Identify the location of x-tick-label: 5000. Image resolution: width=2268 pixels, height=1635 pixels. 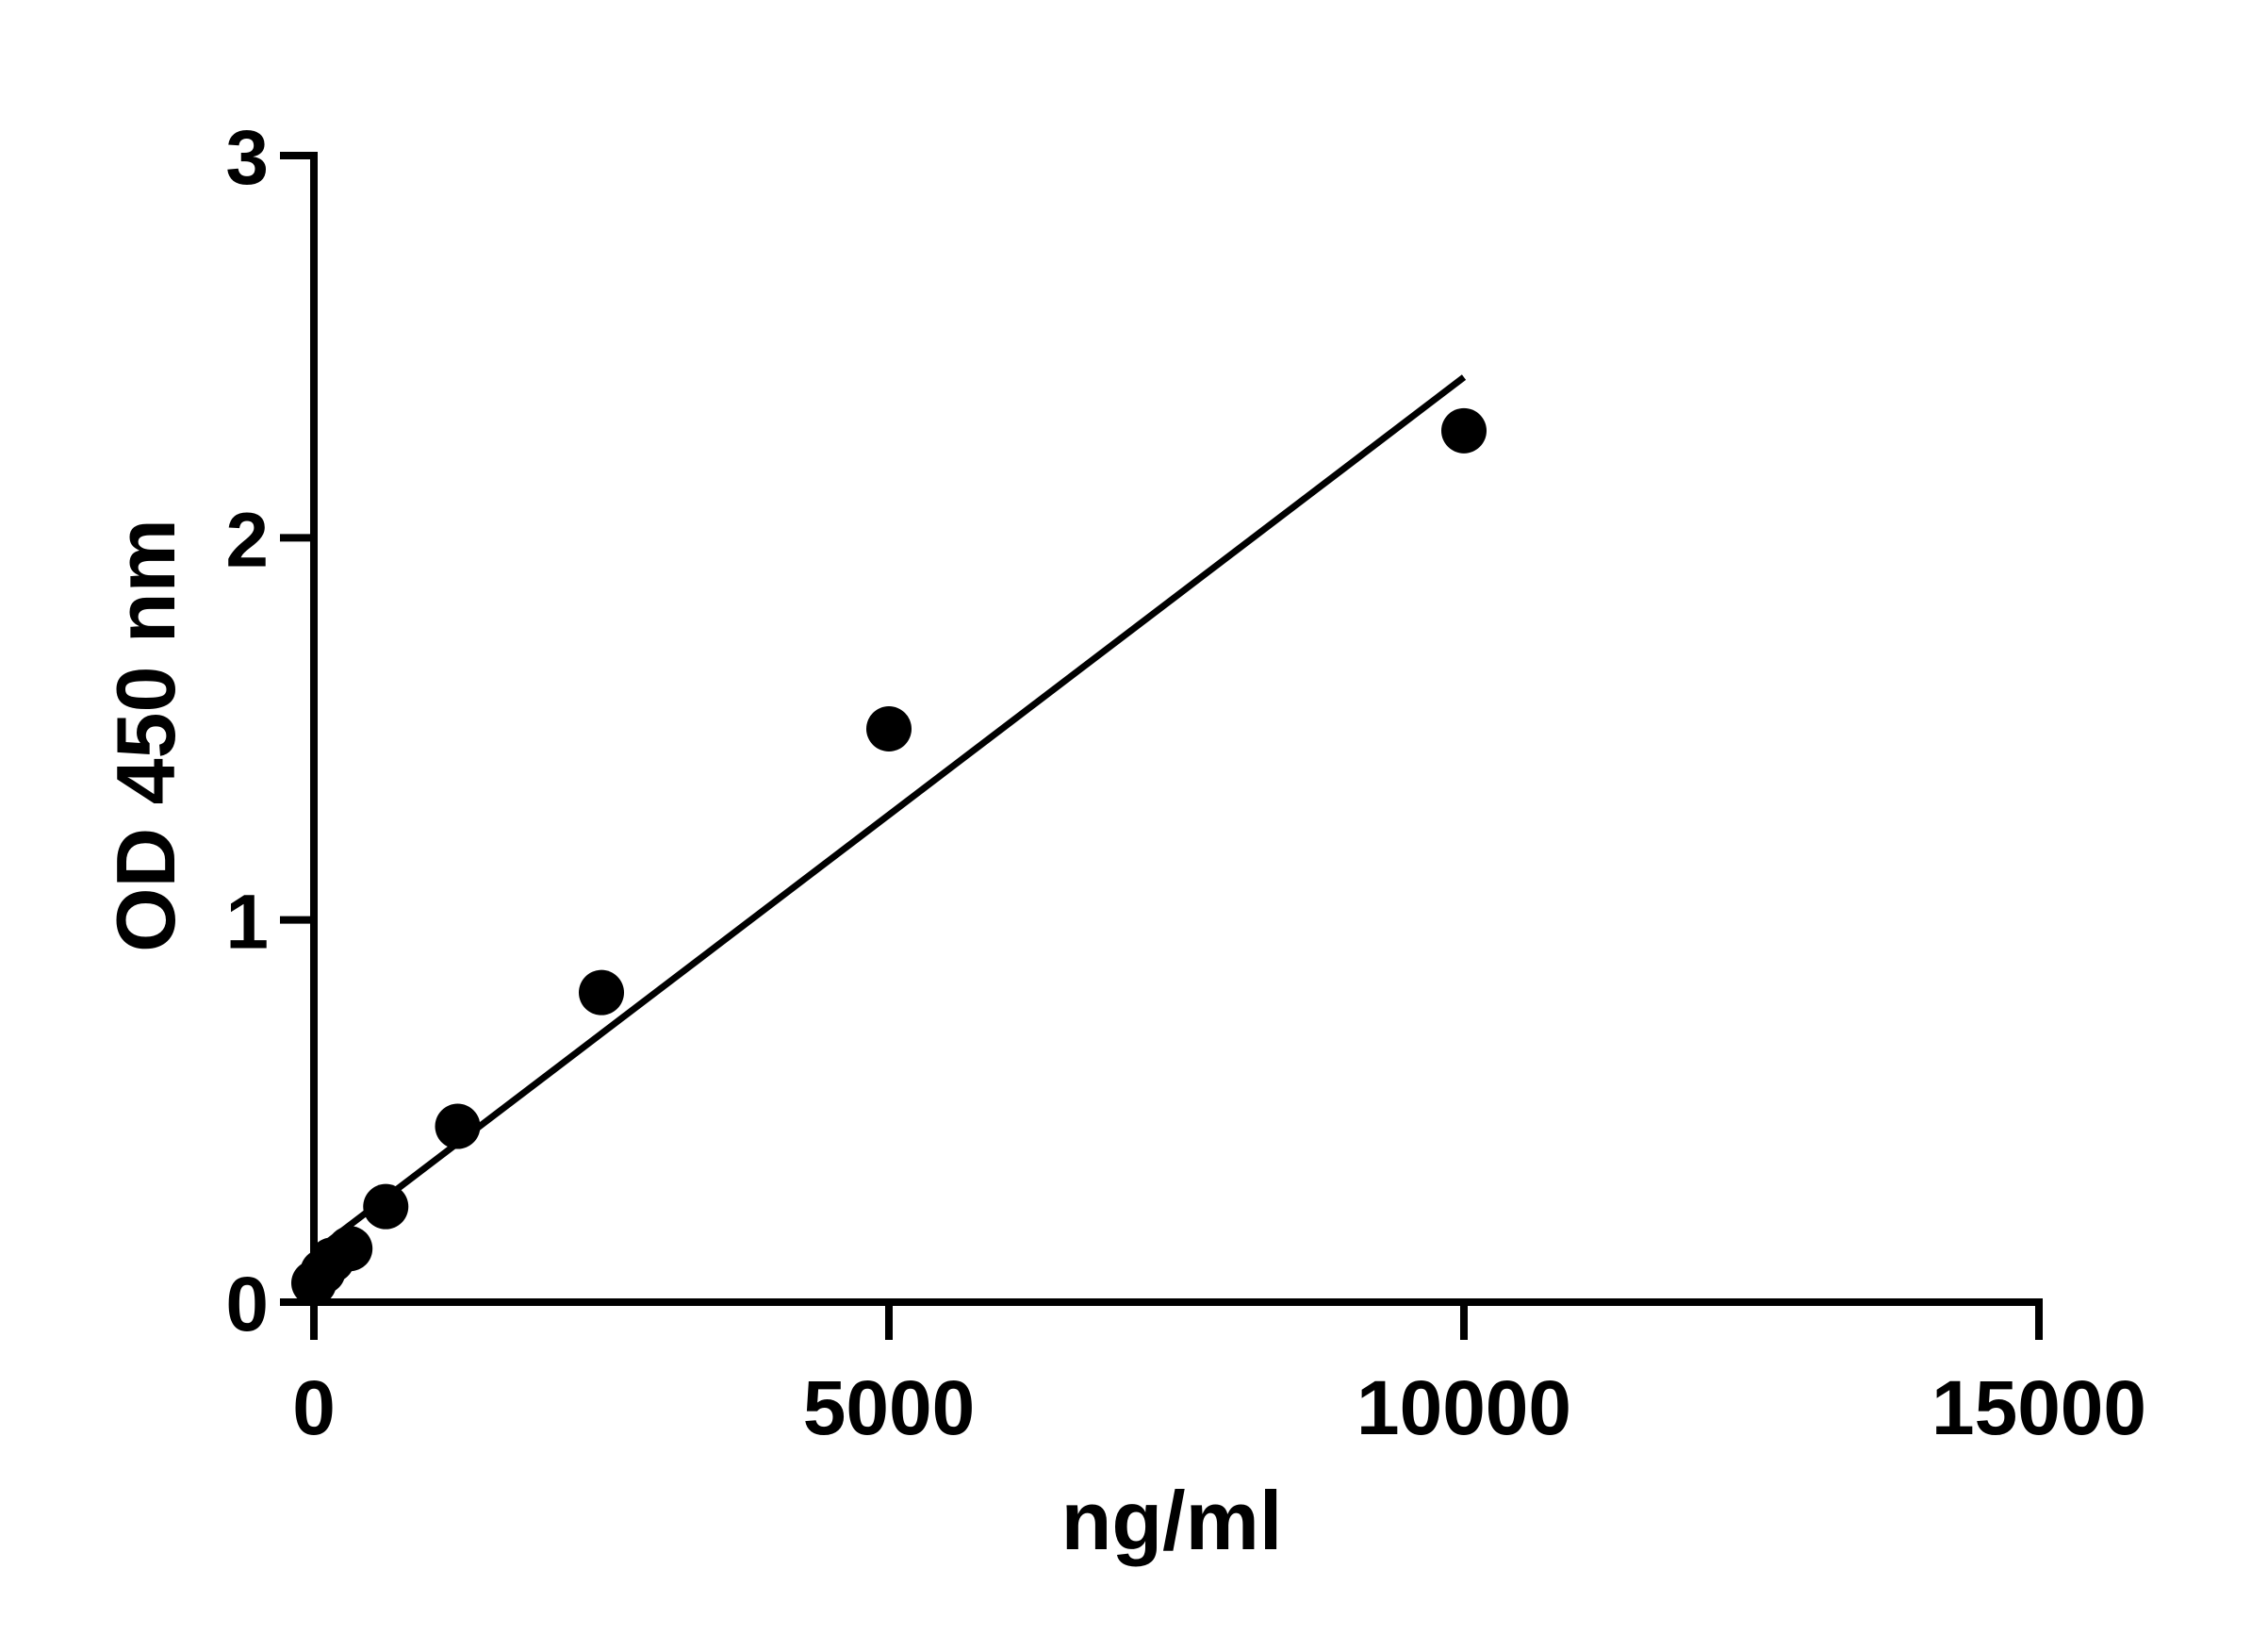
(889, 1408).